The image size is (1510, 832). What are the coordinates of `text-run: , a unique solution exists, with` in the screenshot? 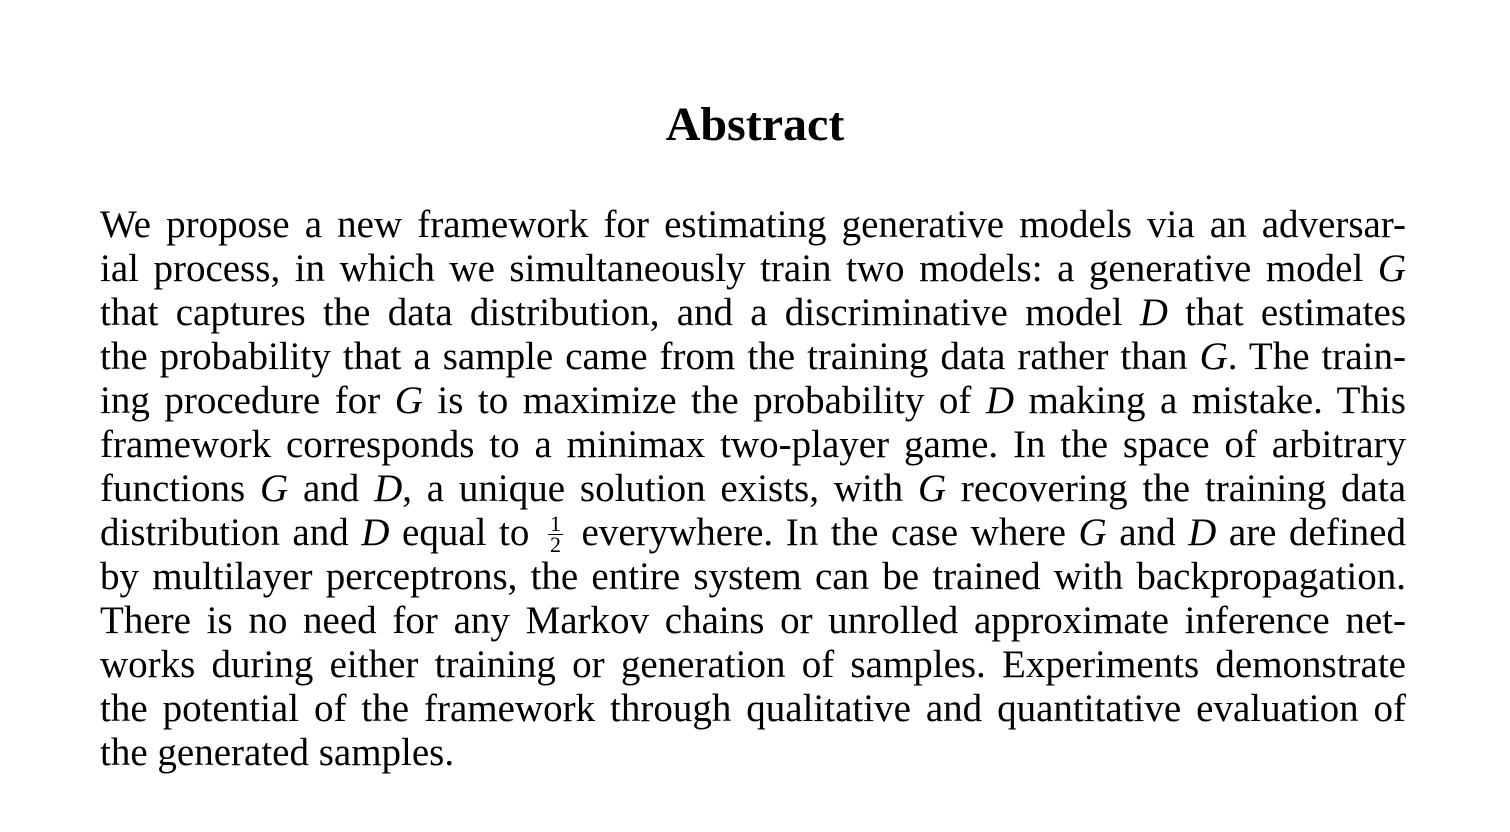 It's located at (660, 488).